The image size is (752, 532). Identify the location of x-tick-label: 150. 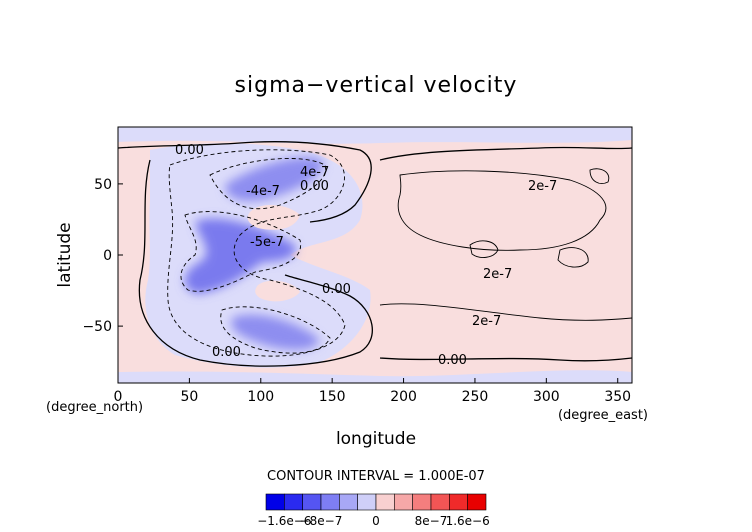
(332, 397).